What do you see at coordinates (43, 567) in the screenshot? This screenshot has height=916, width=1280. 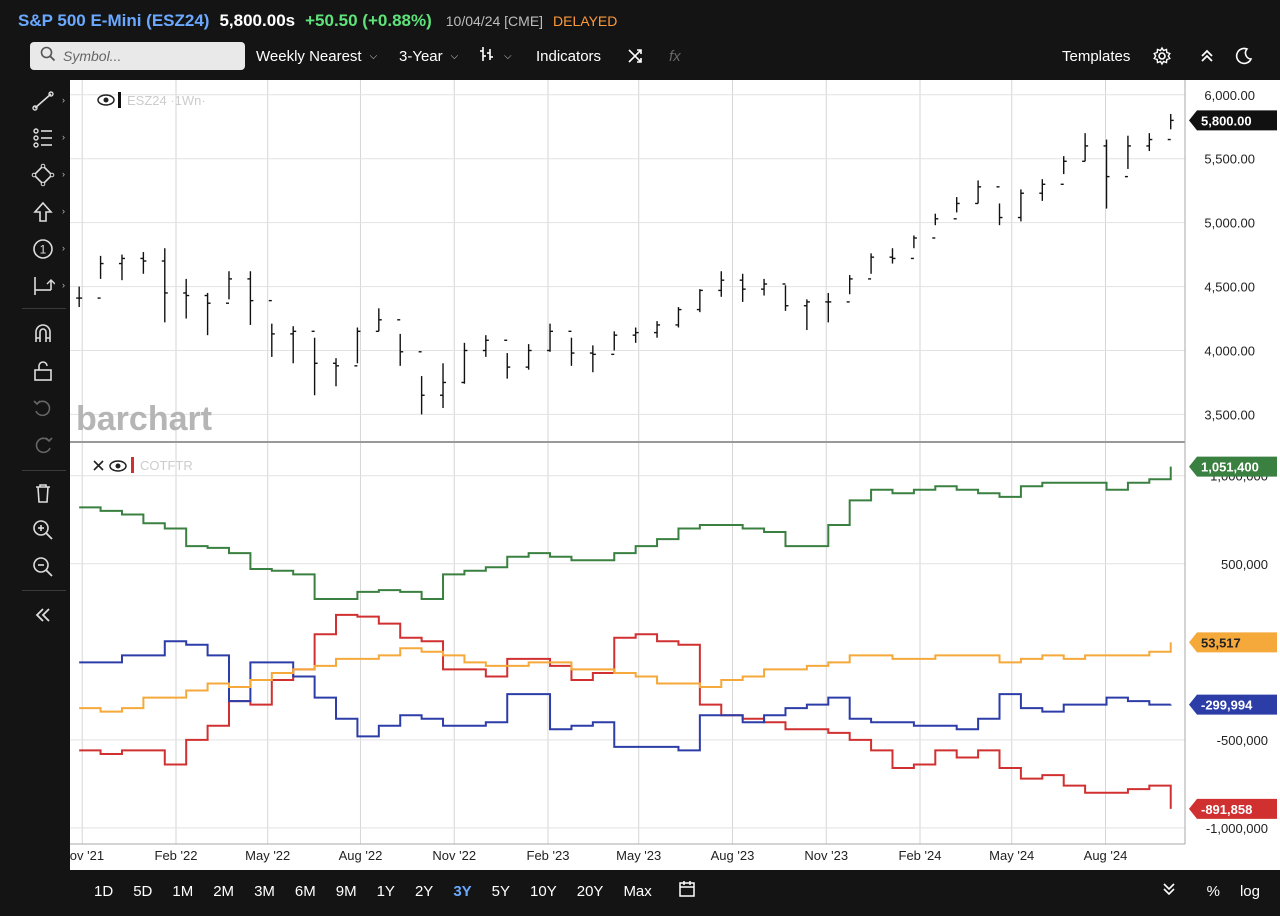 I see `zoom-out-icon` at bounding box center [43, 567].